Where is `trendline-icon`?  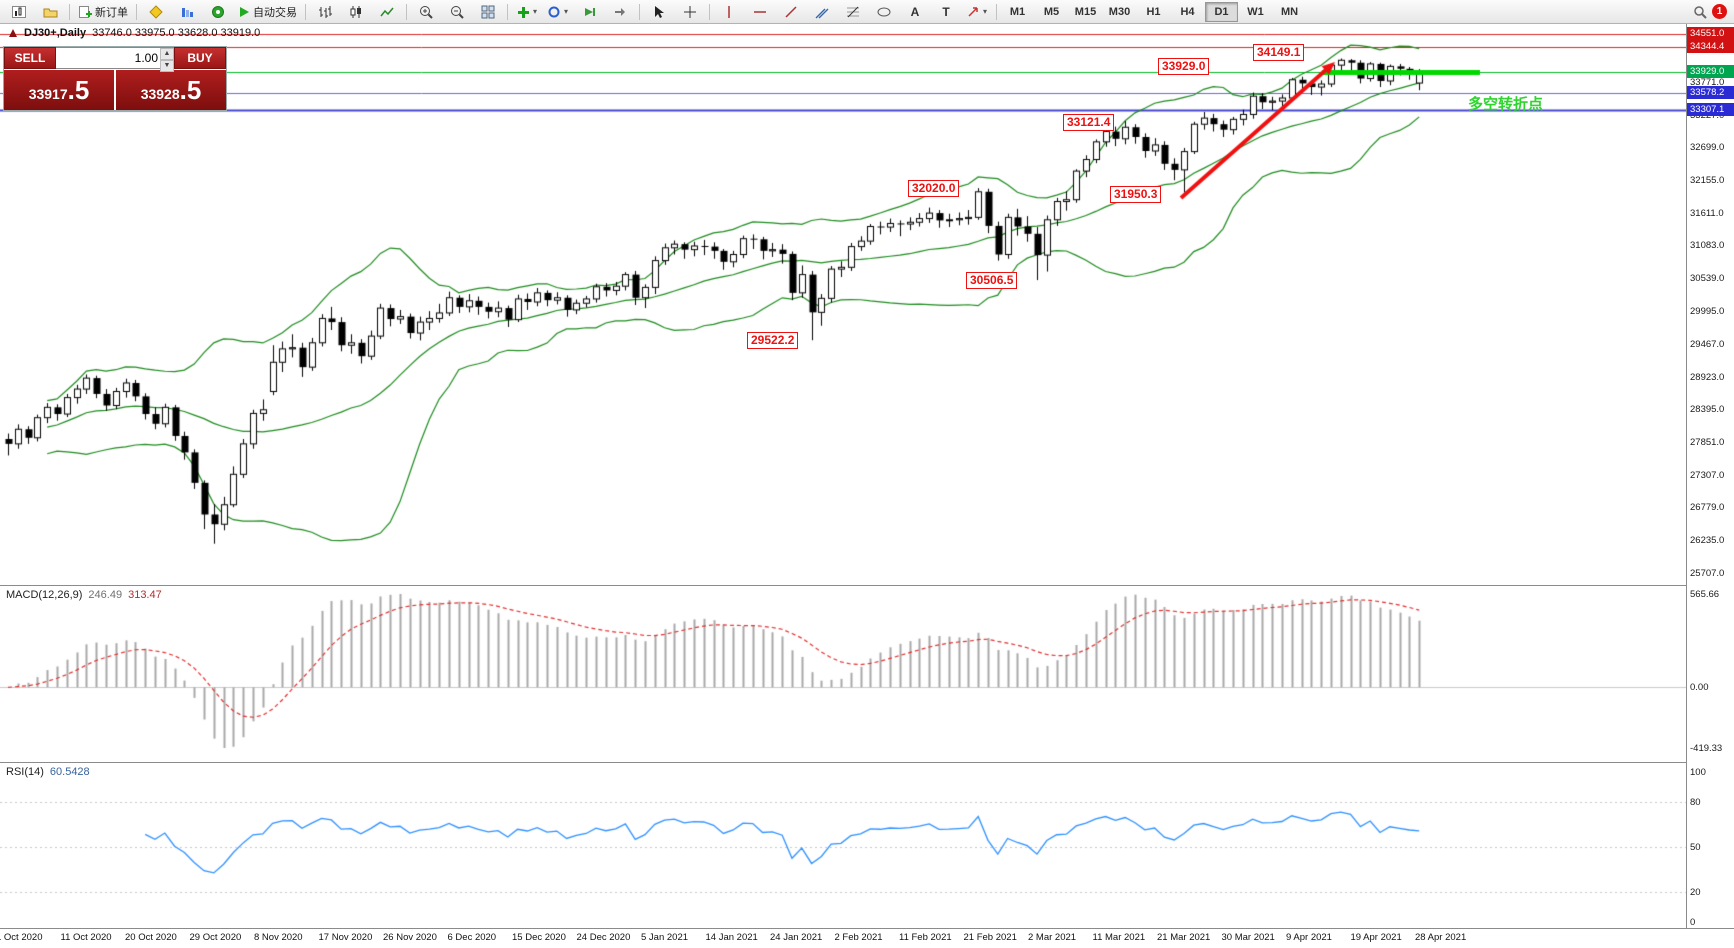 trendline-icon is located at coordinates (791, 11).